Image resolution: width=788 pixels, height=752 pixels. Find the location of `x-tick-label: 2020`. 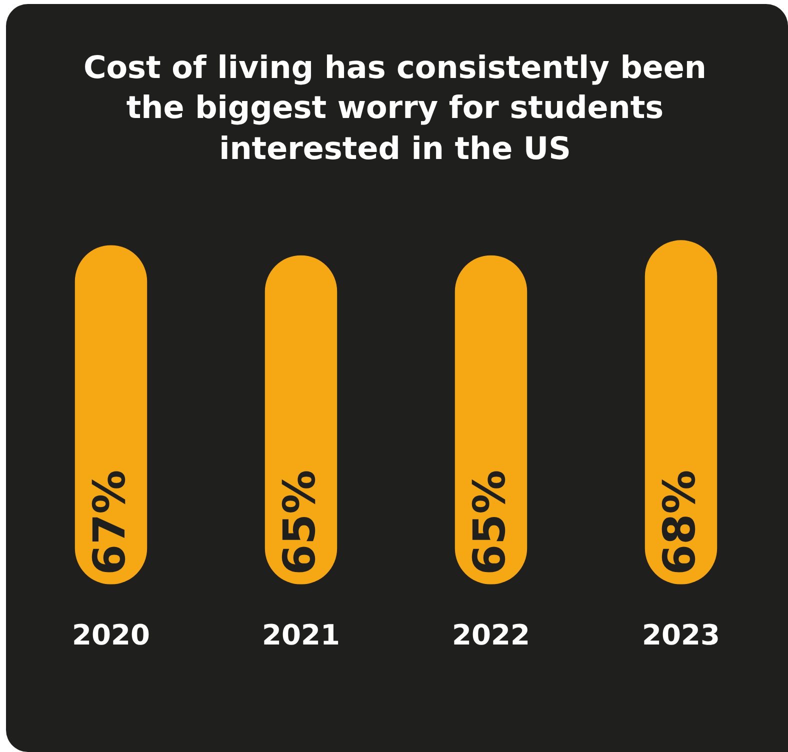

x-tick-label: 2020 is located at coordinates (111, 635).